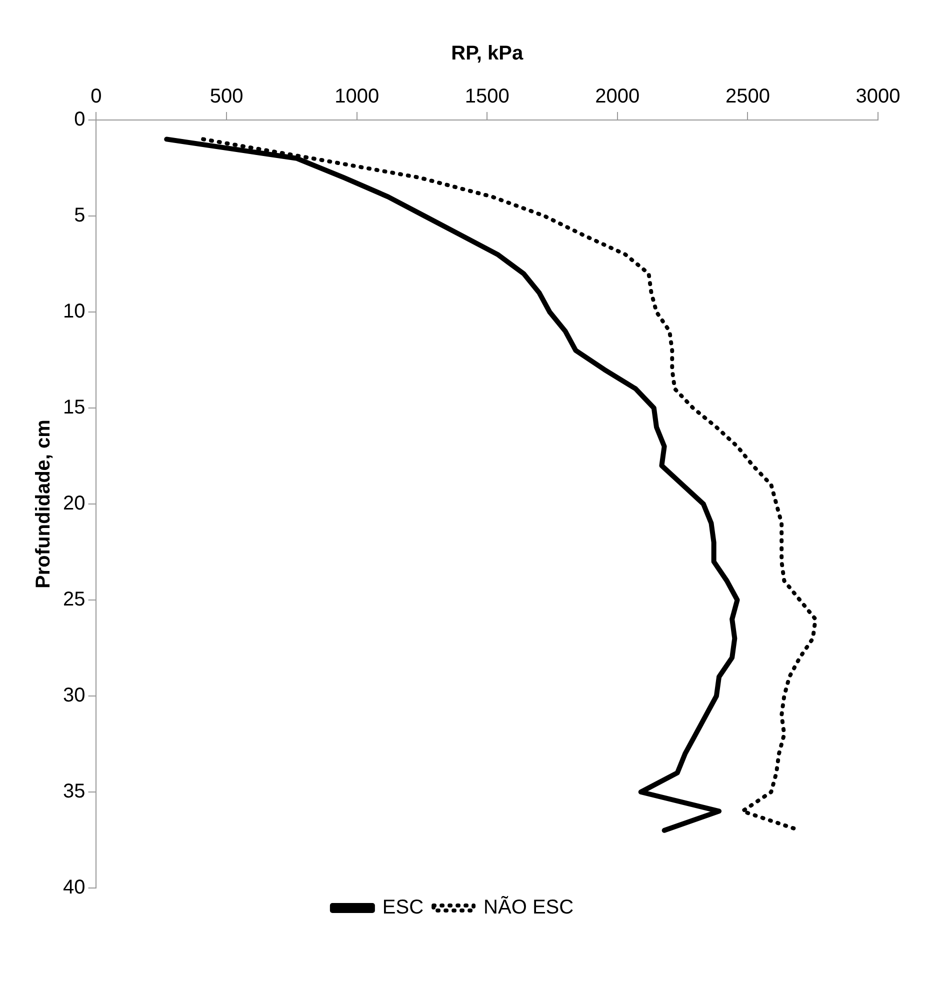 The image size is (934, 983). What do you see at coordinates (74, 311) in the screenshot?
I see `y-tick-label: 10` at bounding box center [74, 311].